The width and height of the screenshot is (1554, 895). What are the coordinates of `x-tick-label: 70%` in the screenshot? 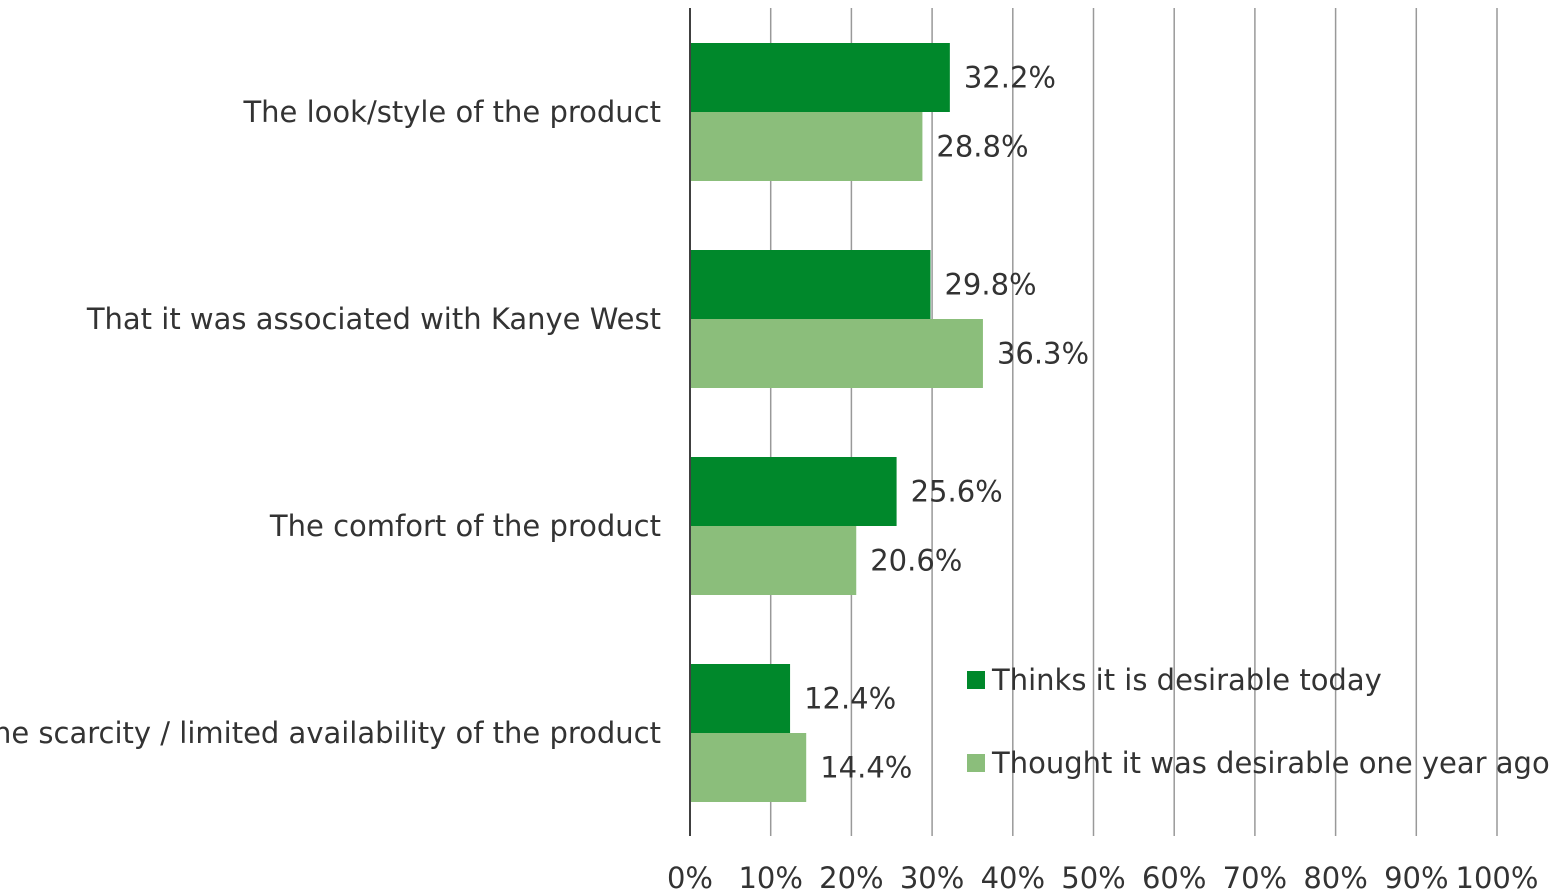 It's located at (1255, 878).